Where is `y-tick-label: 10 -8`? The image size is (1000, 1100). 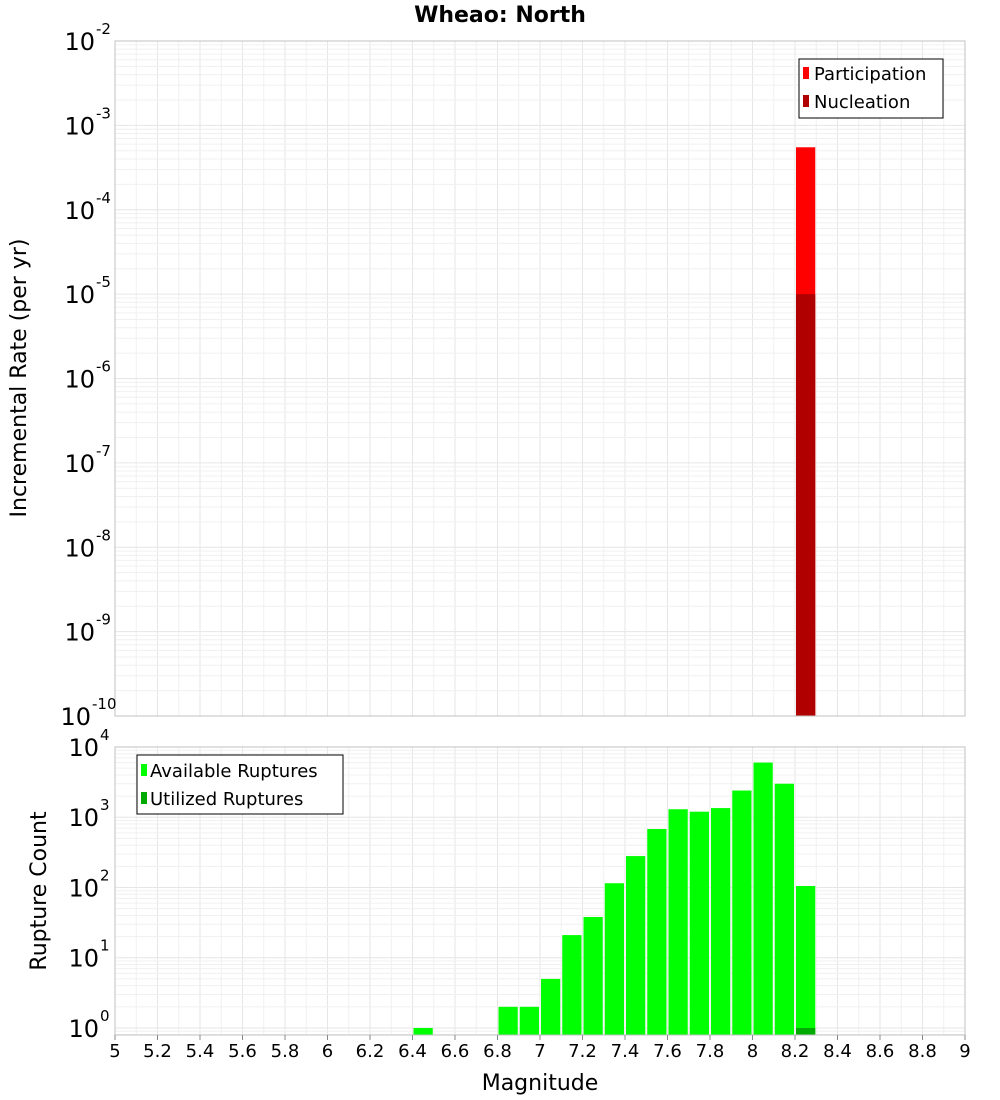
y-tick-label: 10 -8 is located at coordinates (87, 544).